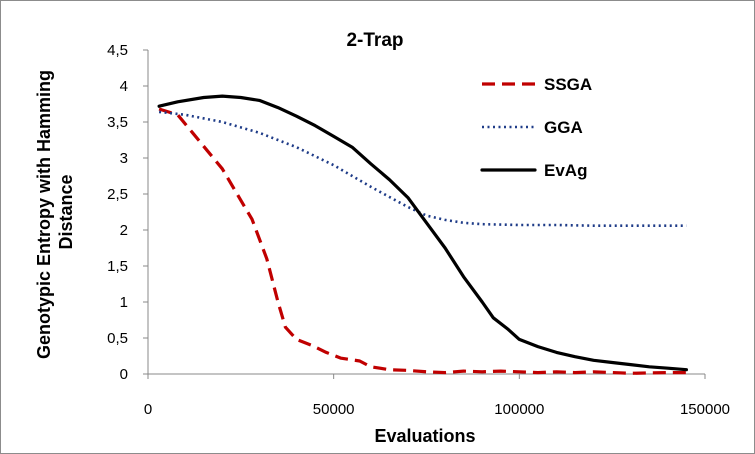 This screenshot has width=755, height=454. Describe the element at coordinates (117, 338) in the screenshot. I see `y-tick-label: 0,5` at that location.